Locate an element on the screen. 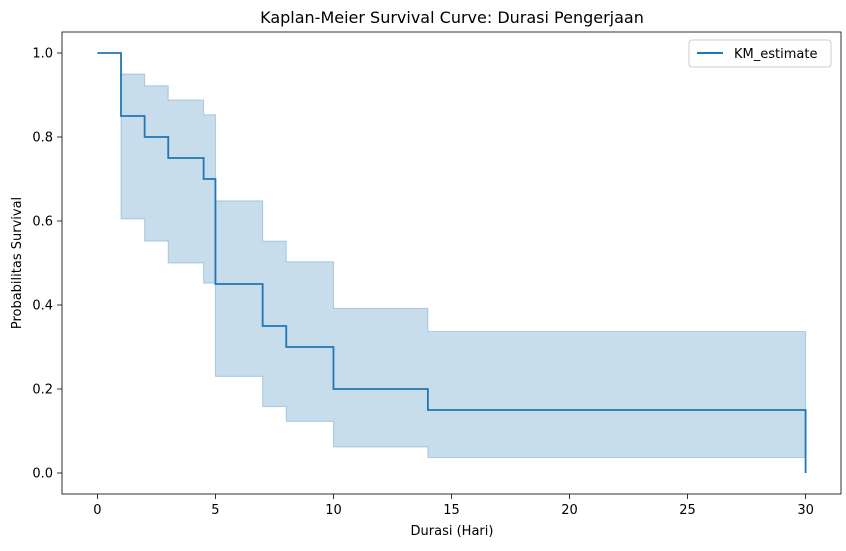 This screenshot has height=551, width=846. y-tick-label: 0.2 is located at coordinates (42, 390).